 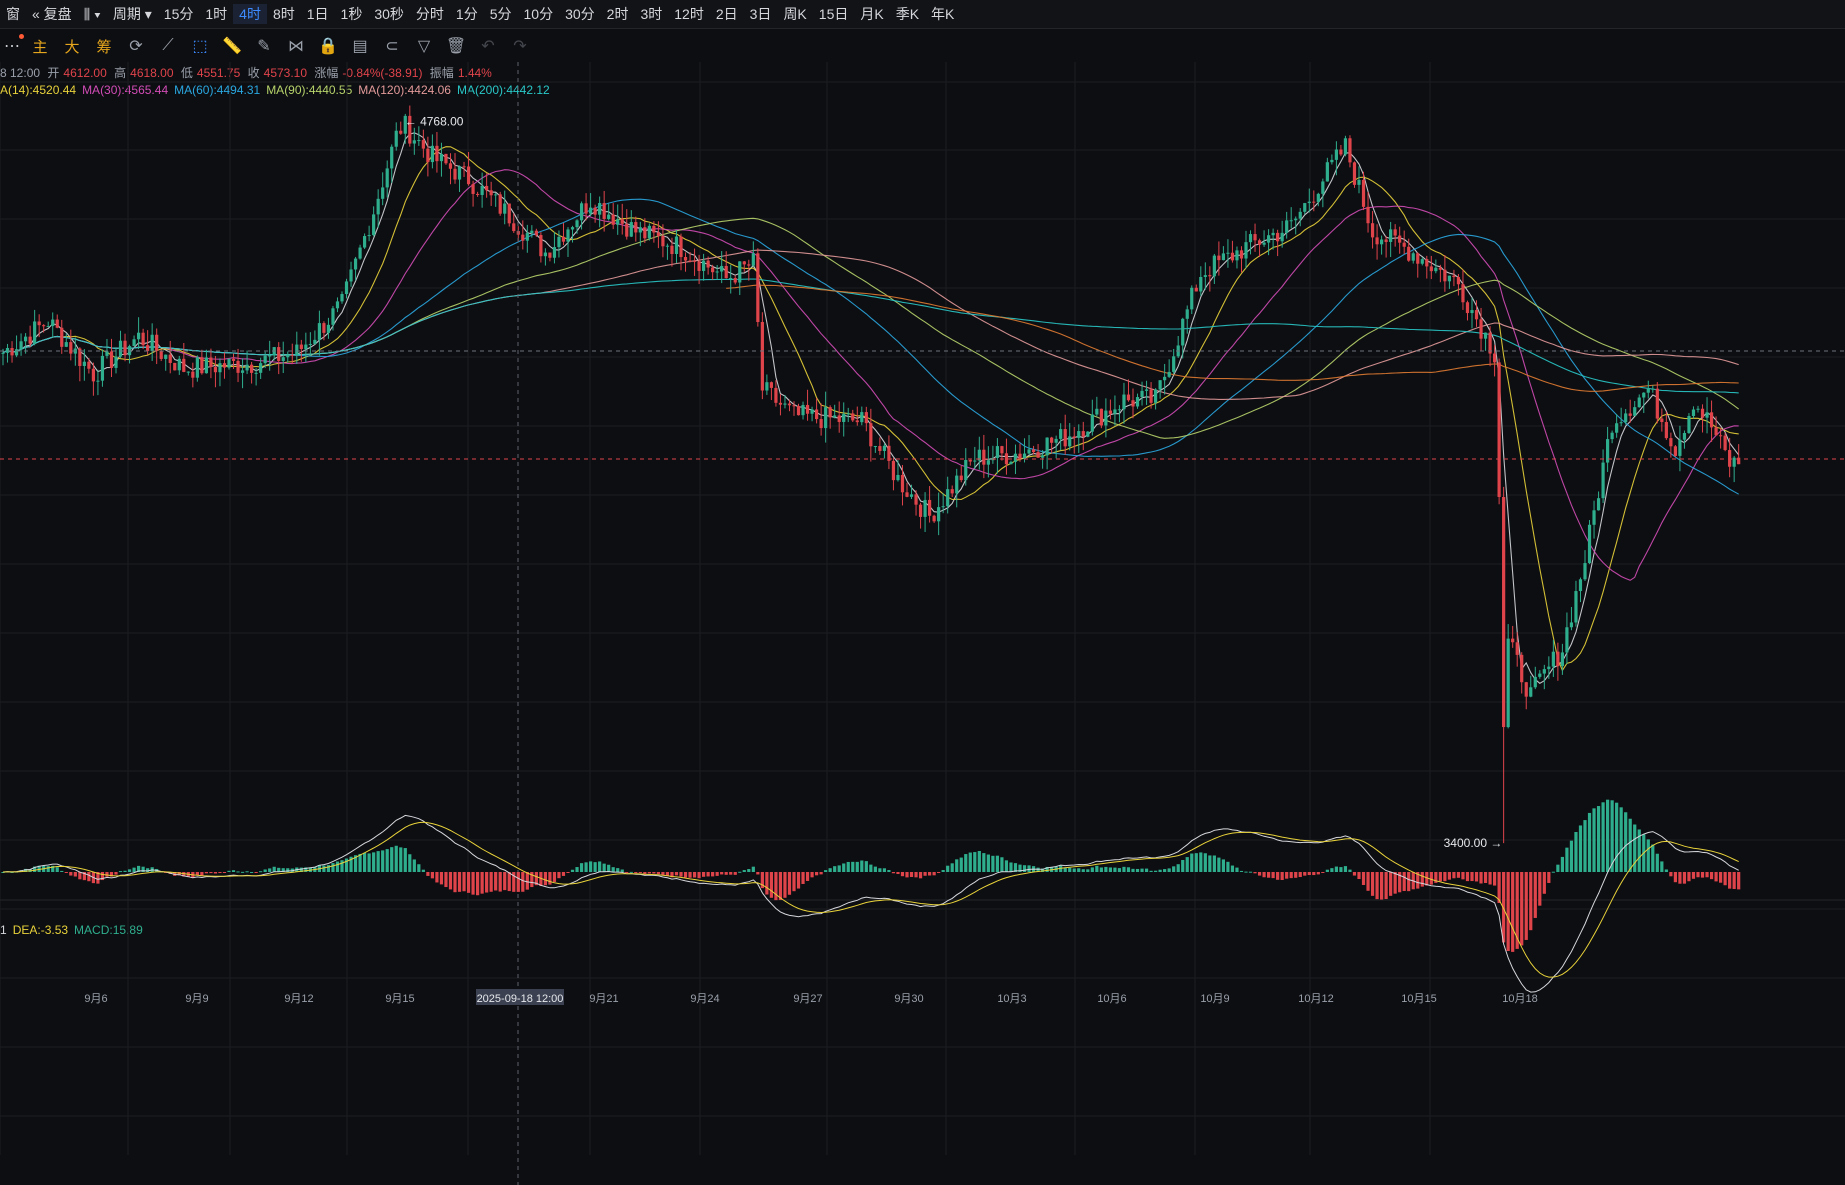 I want to click on period-24: 季K, so click(x=907, y=14).